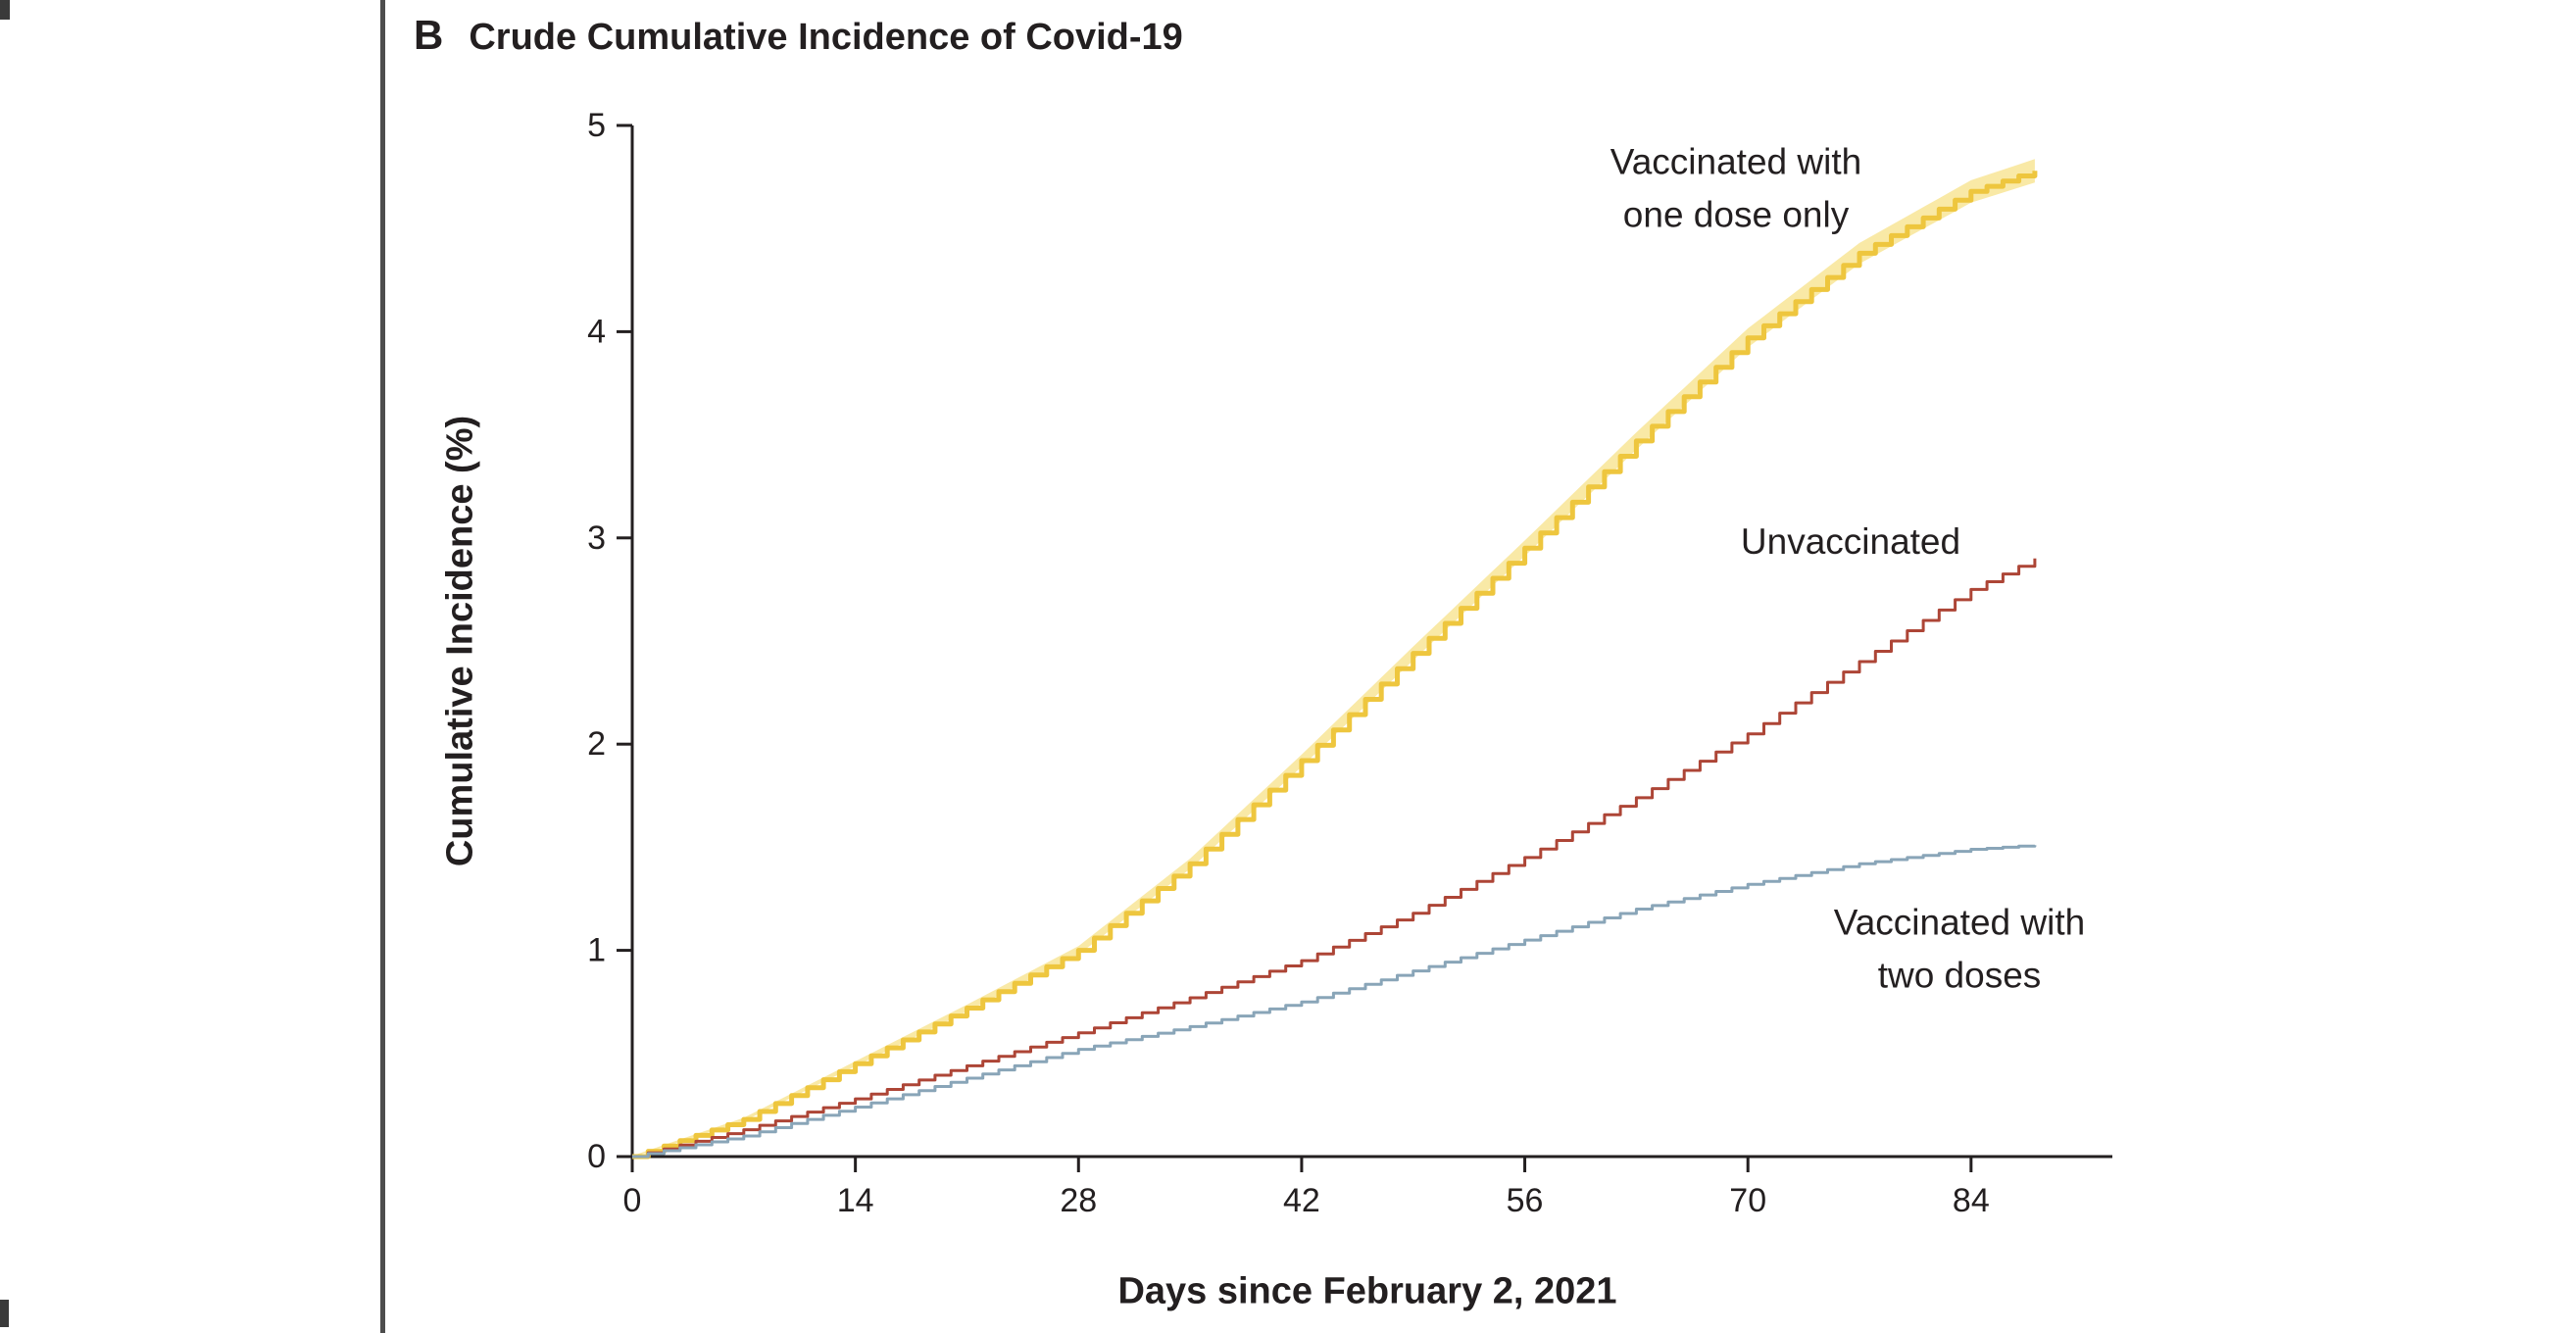 Image resolution: width=2576 pixels, height=1333 pixels. What do you see at coordinates (1747, 1200) in the screenshot?
I see `x-tick-label: 70` at bounding box center [1747, 1200].